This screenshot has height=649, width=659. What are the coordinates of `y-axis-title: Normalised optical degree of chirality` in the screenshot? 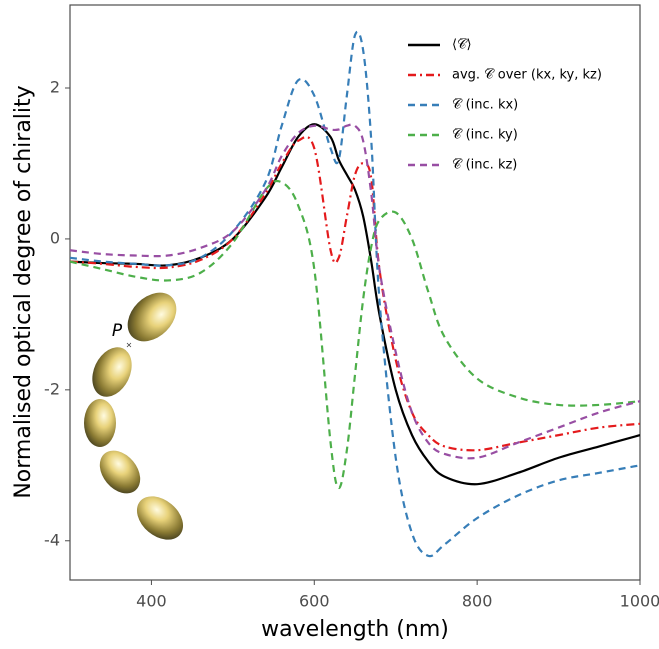 It's located at (23, 291).